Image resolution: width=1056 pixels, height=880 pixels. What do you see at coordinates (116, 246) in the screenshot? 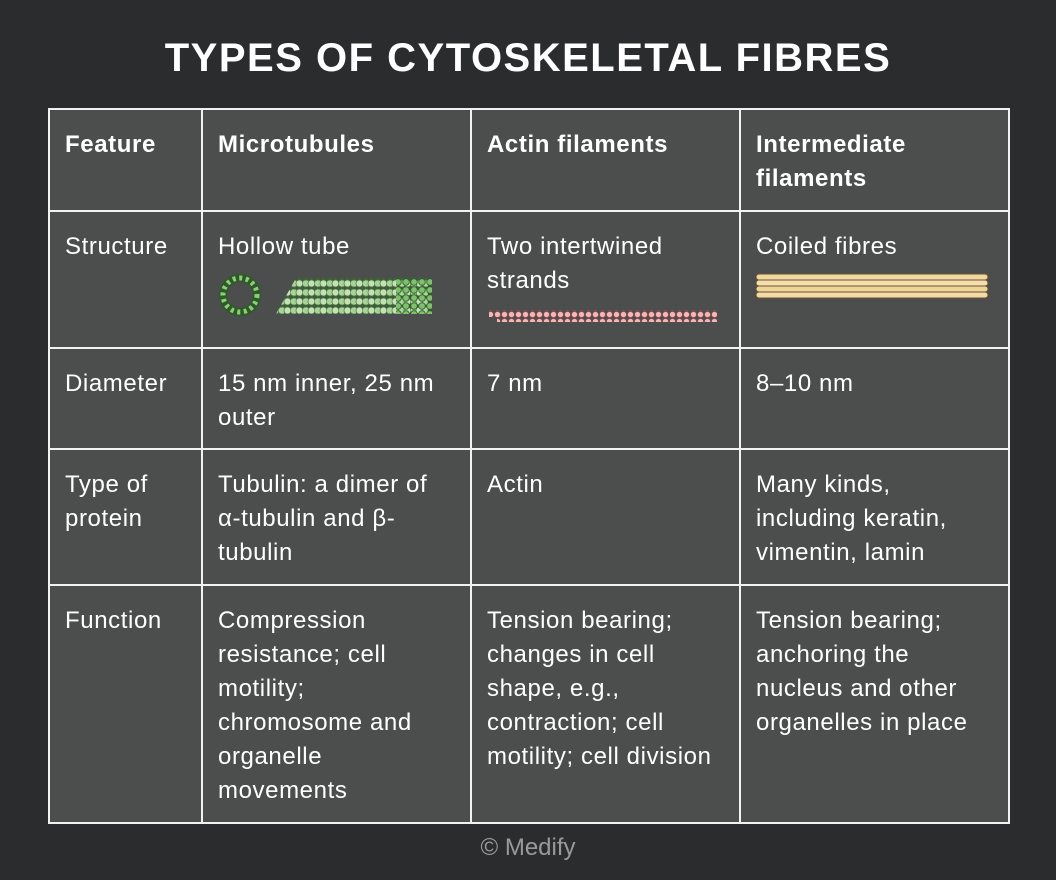
I see `cell-text: Structure` at bounding box center [116, 246].